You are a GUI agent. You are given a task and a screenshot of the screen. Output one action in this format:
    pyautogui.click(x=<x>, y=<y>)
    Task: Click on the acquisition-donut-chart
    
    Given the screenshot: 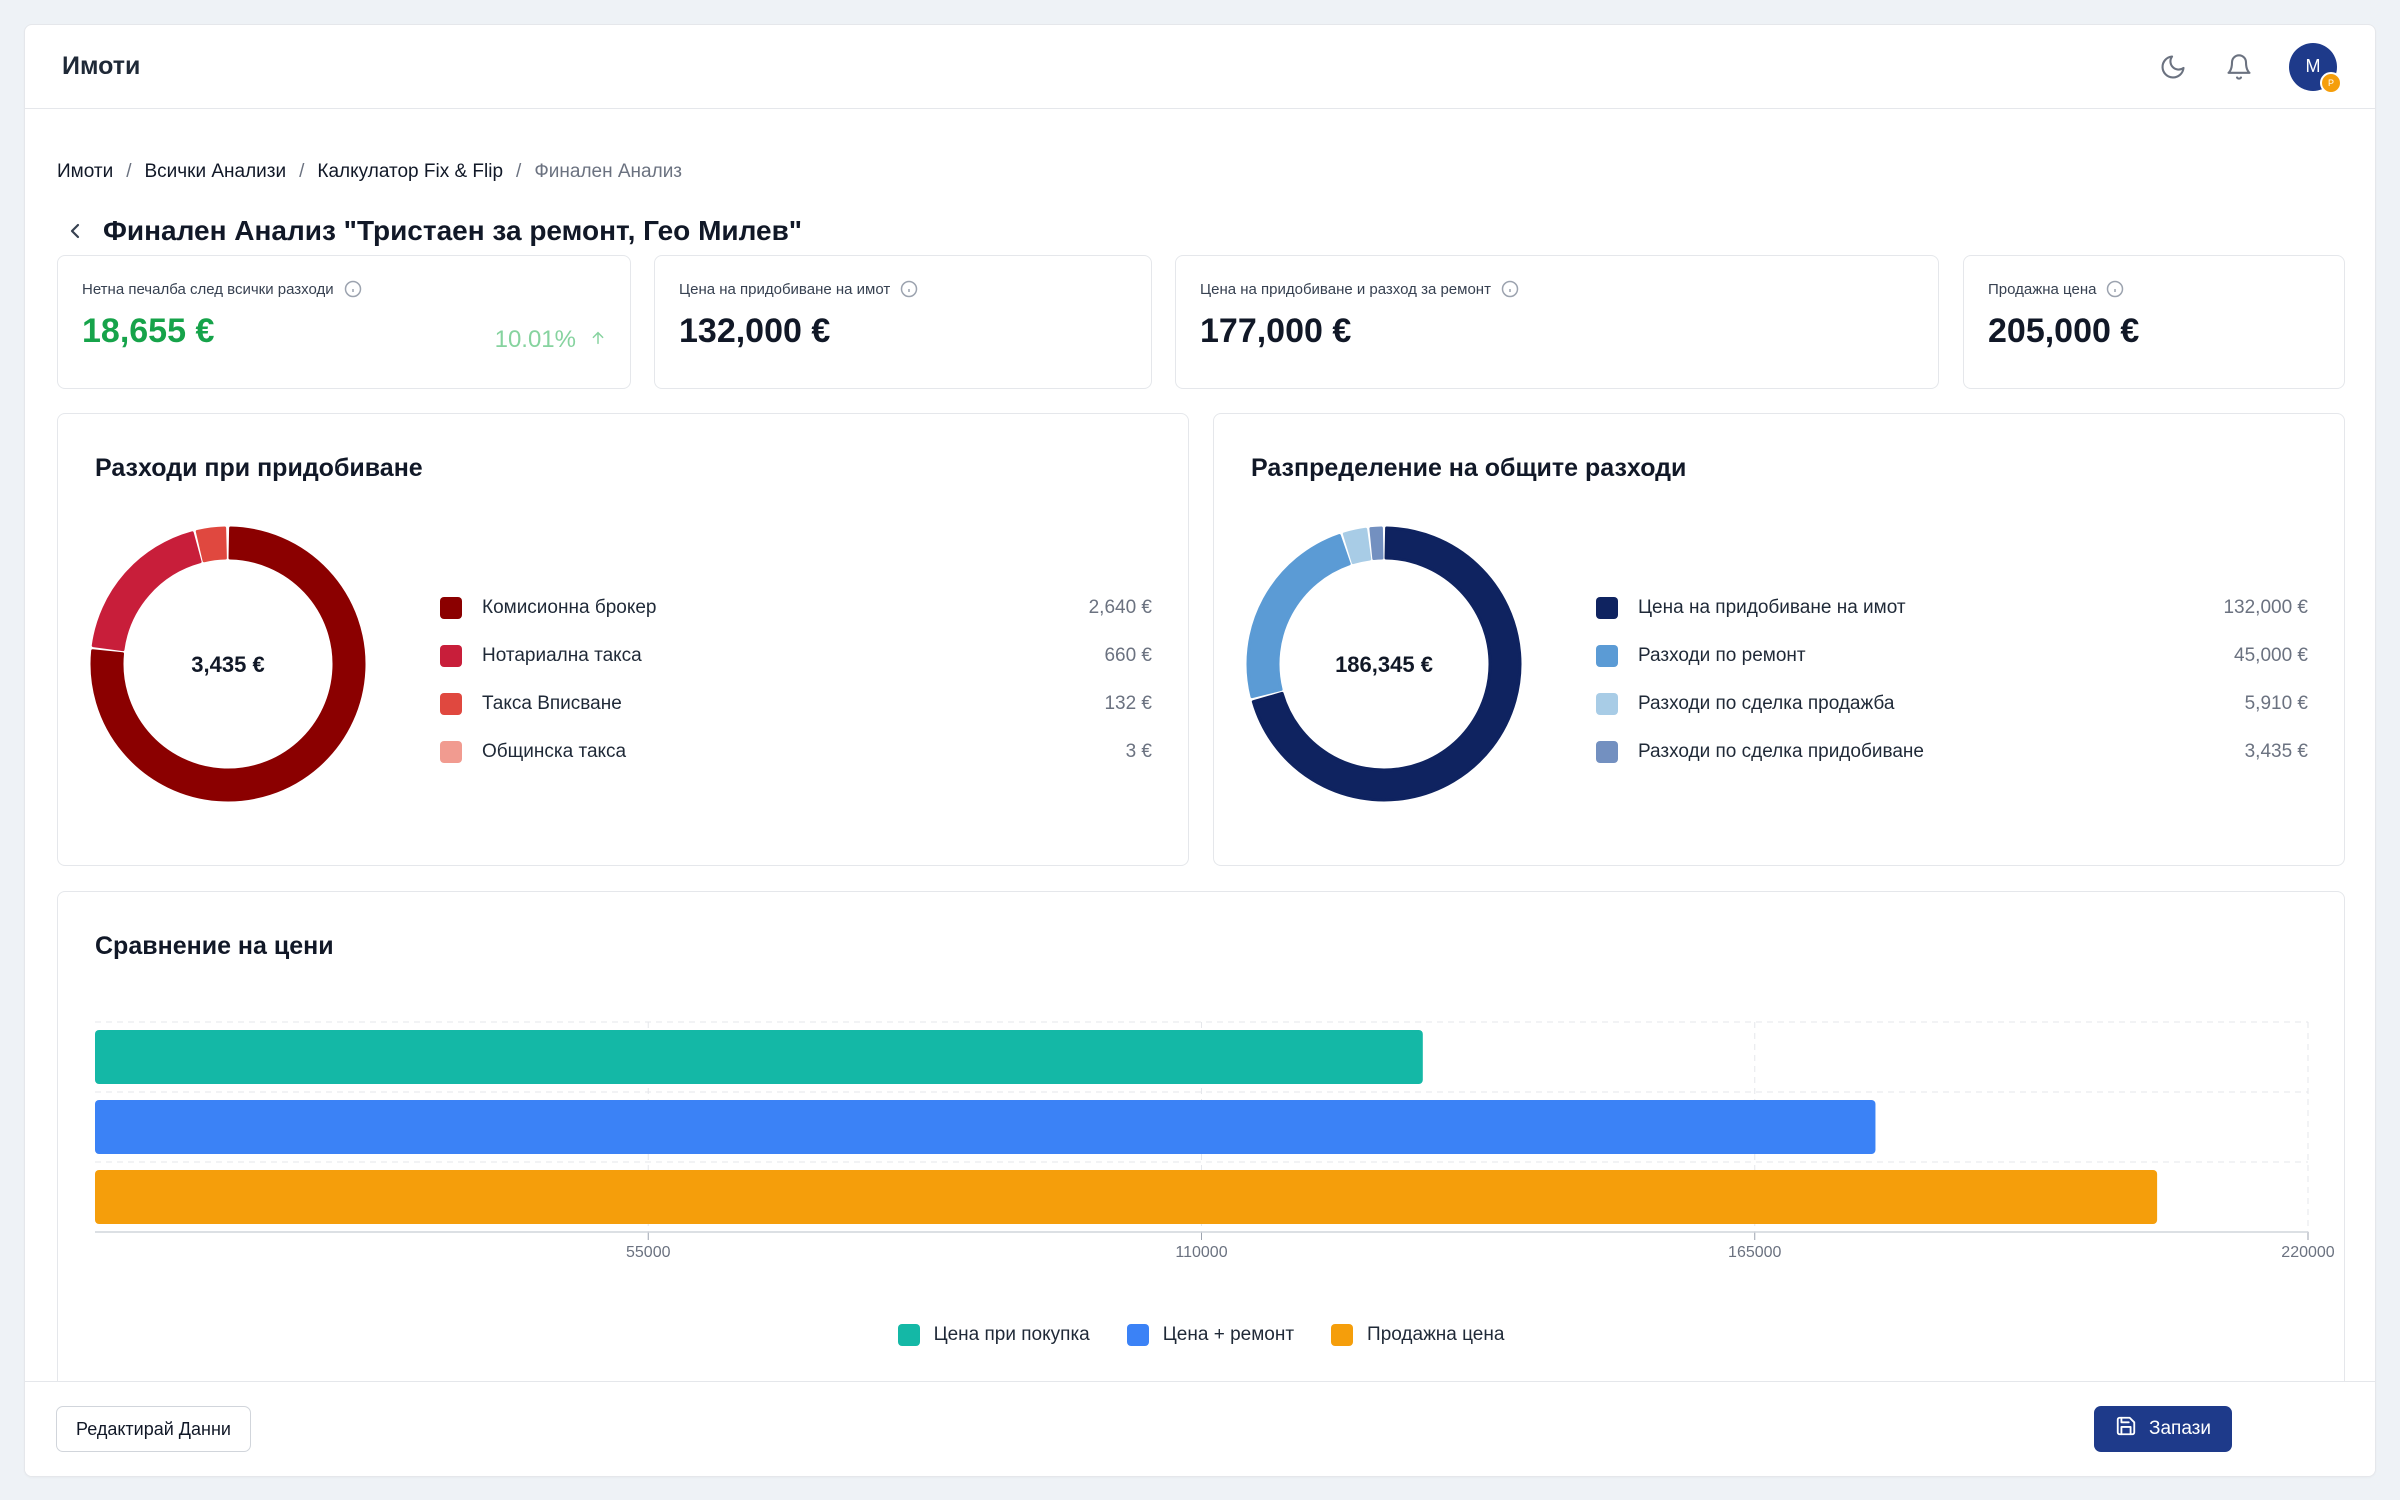 What is the action you would take?
    pyautogui.click(x=228, y=664)
    